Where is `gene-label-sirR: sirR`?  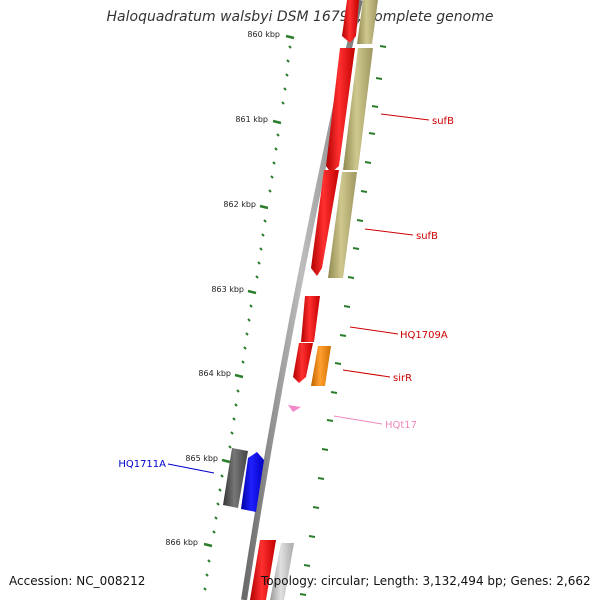 gene-label-sirR: sirR is located at coordinates (402, 378).